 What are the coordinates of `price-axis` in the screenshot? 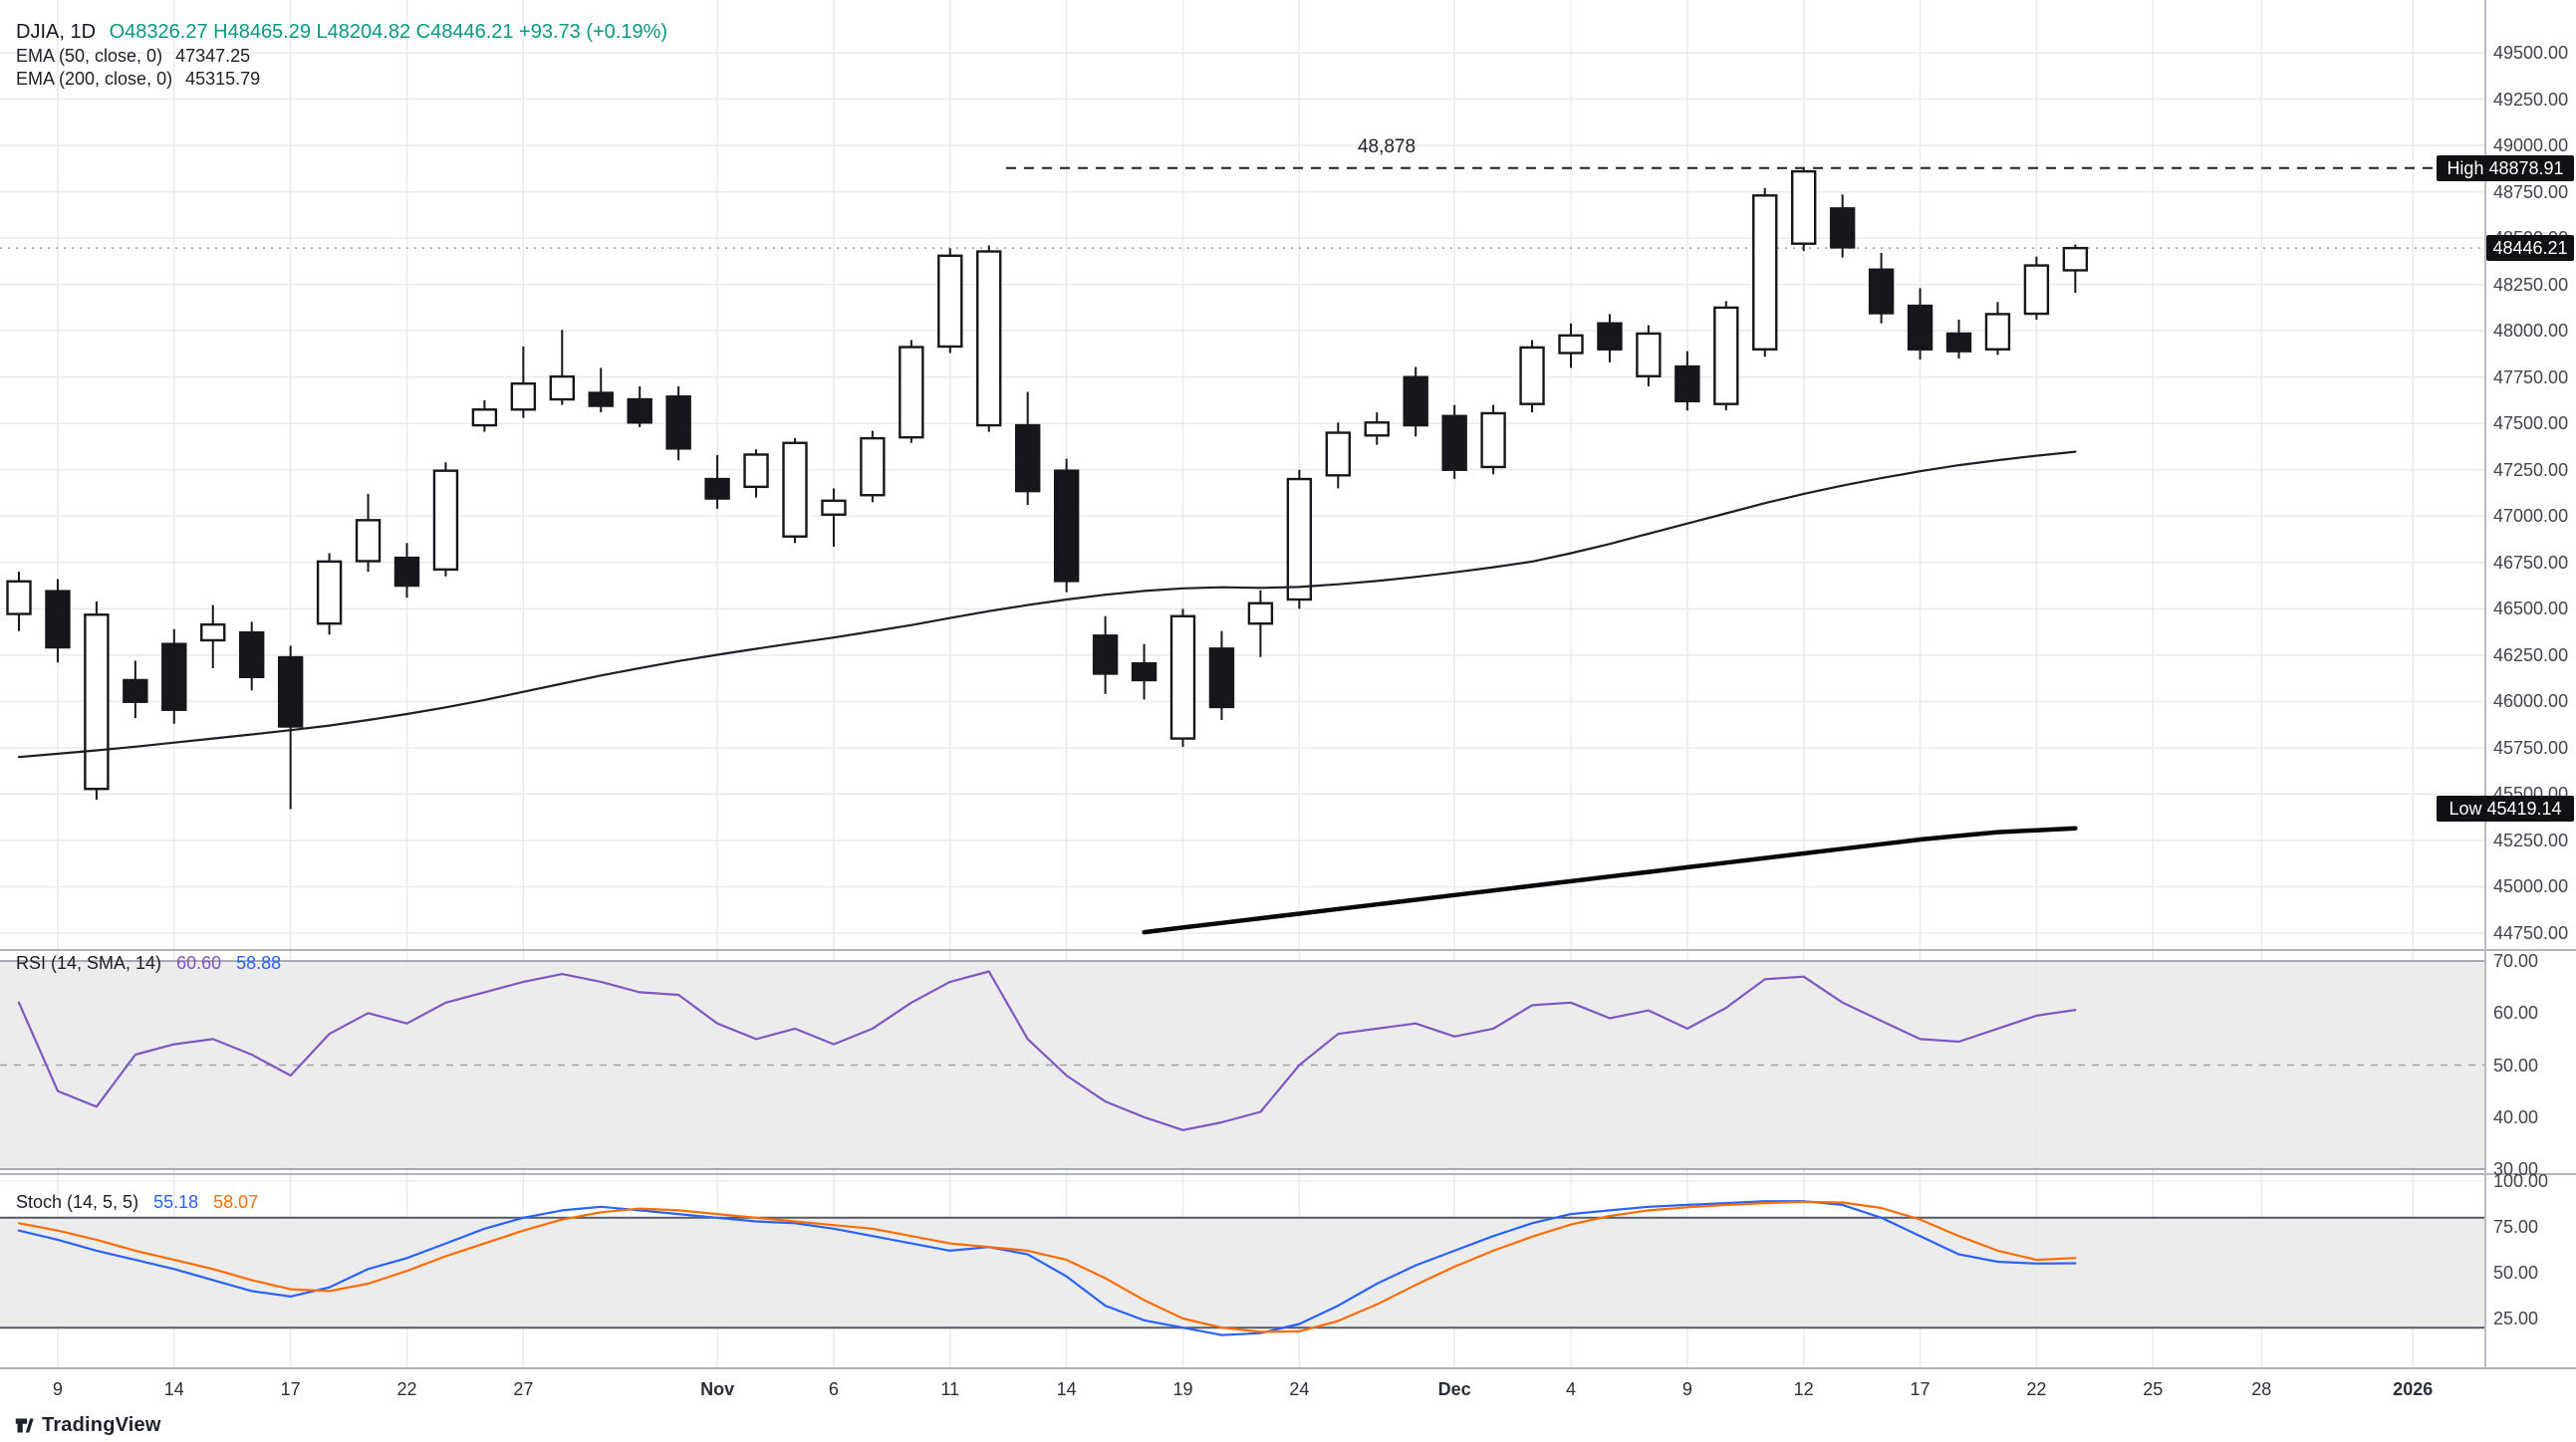 It's located at (2530, 683).